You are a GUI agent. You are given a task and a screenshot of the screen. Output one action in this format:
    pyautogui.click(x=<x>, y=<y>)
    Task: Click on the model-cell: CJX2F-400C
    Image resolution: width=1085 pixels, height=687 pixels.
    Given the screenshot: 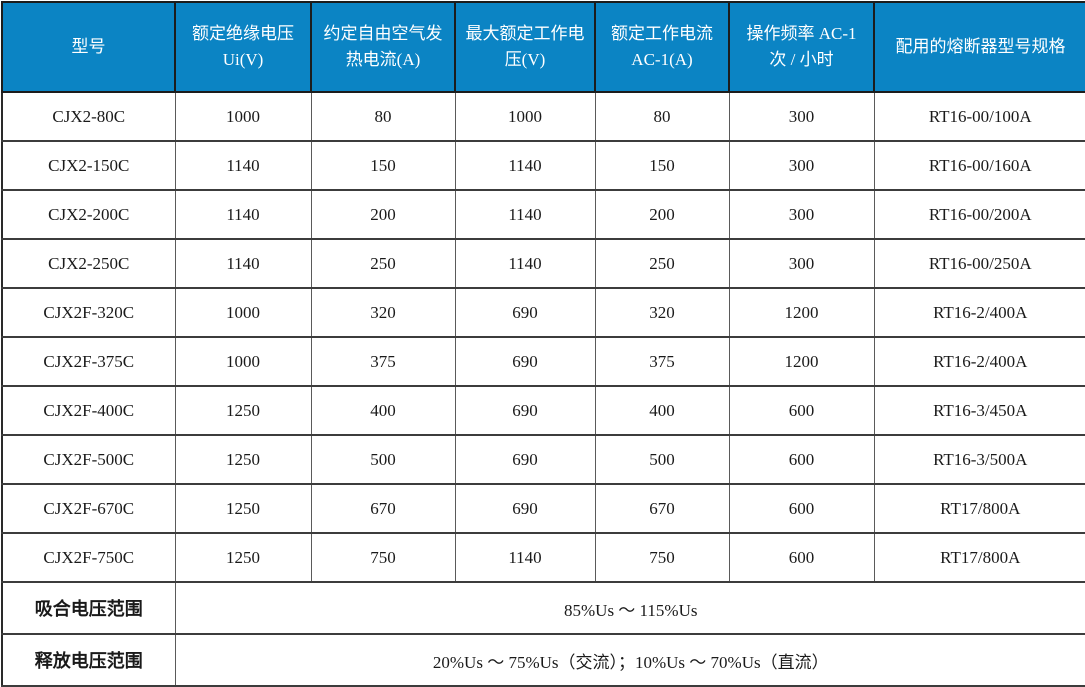 What is the action you would take?
    pyautogui.click(x=88, y=410)
    